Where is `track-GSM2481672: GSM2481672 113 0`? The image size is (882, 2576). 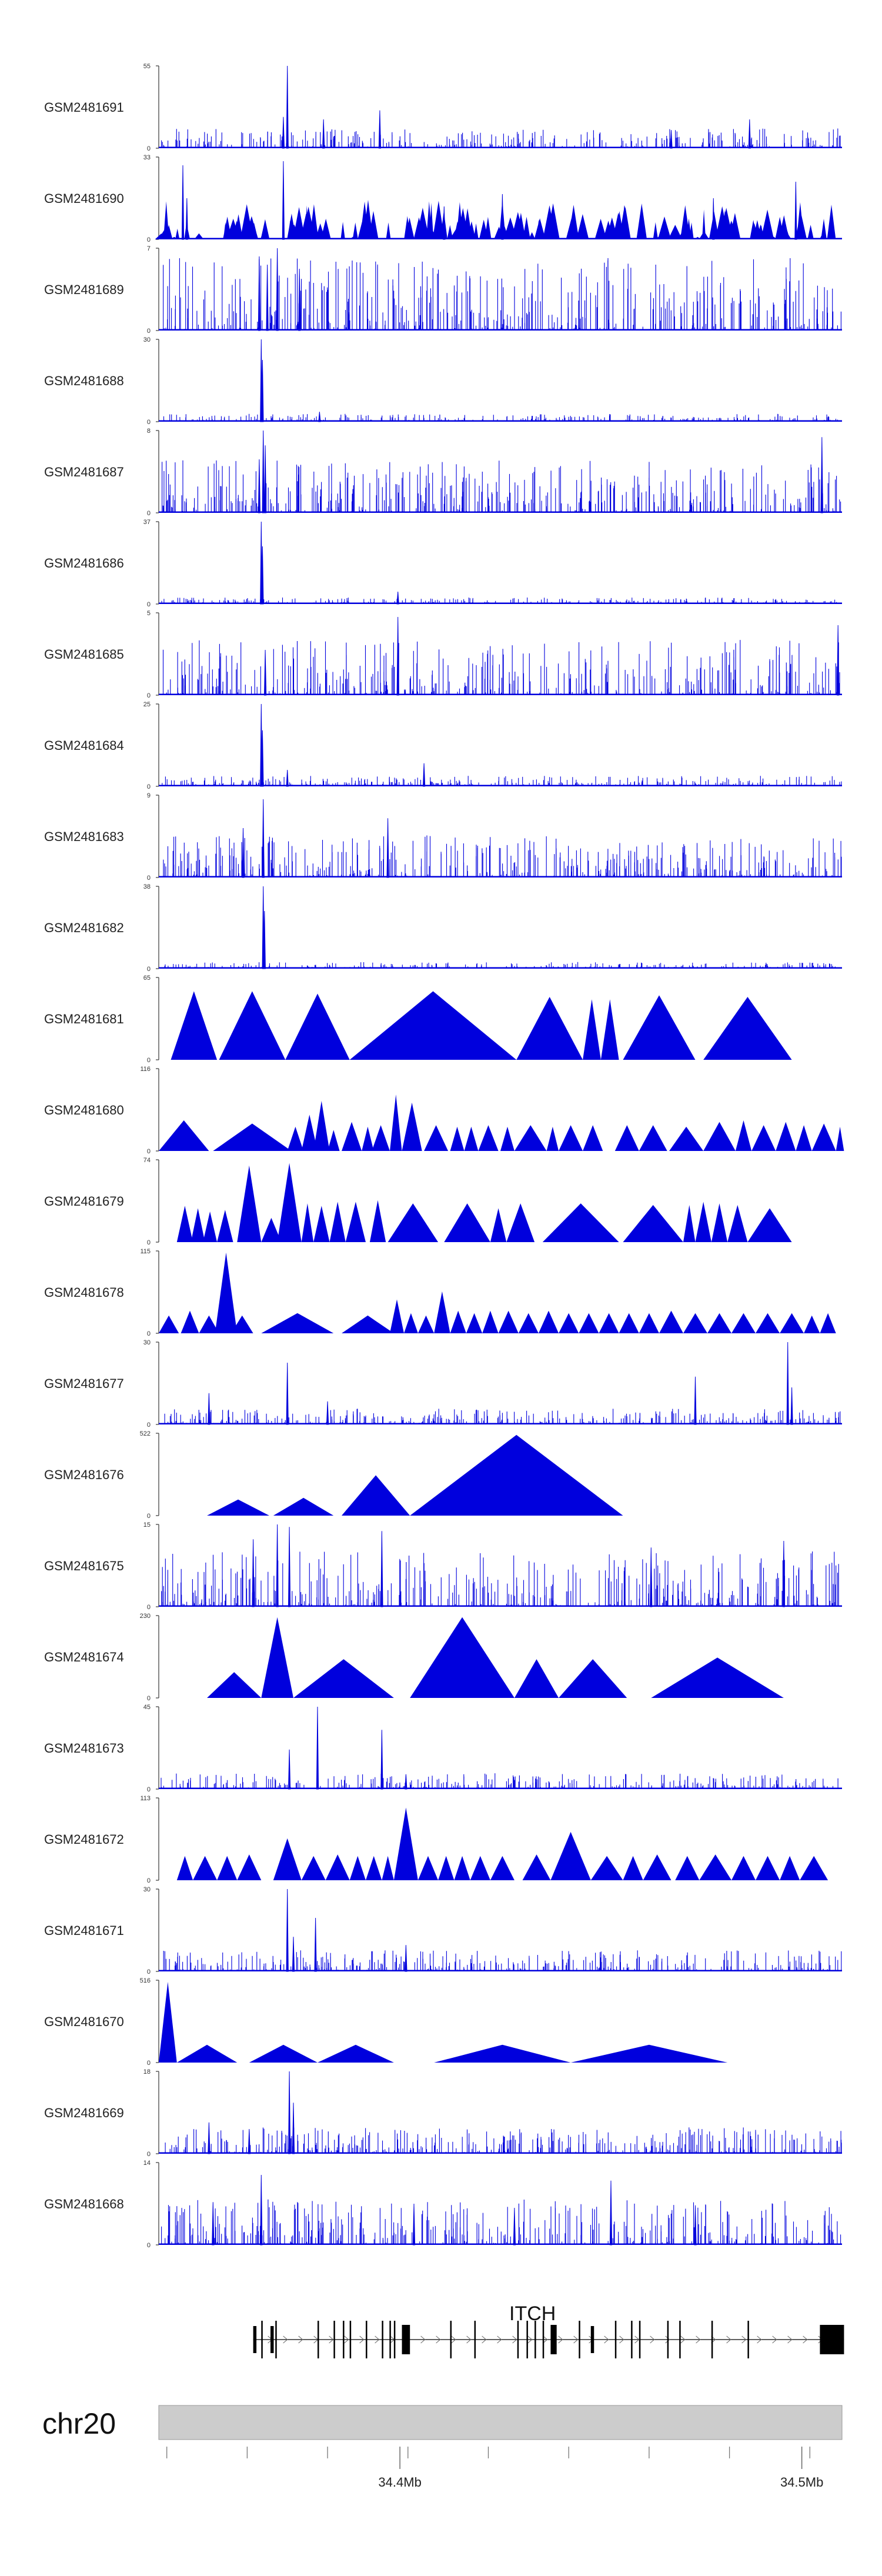 track-GSM2481672: GSM2481672 113 0 is located at coordinates (436, 1839).